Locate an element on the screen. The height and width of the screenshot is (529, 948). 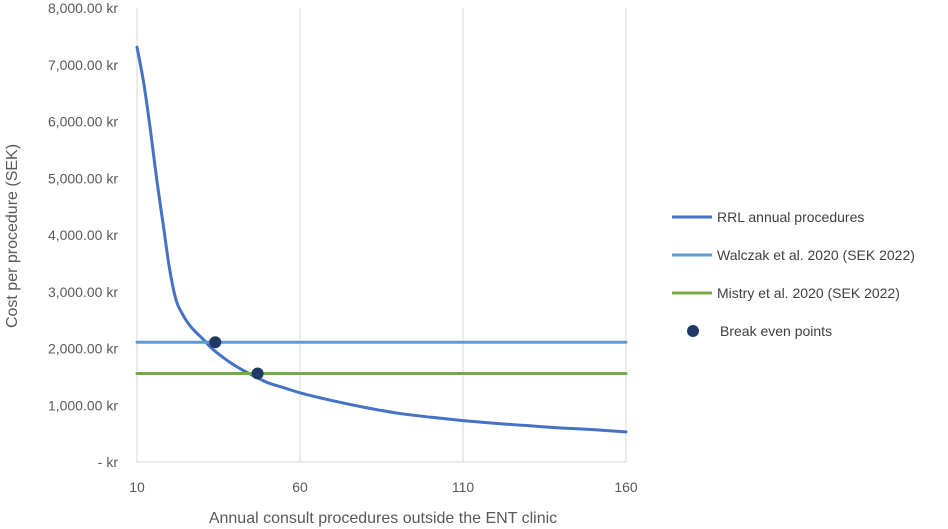
x-tick-label: 110 is located at coordinates (463, 487).